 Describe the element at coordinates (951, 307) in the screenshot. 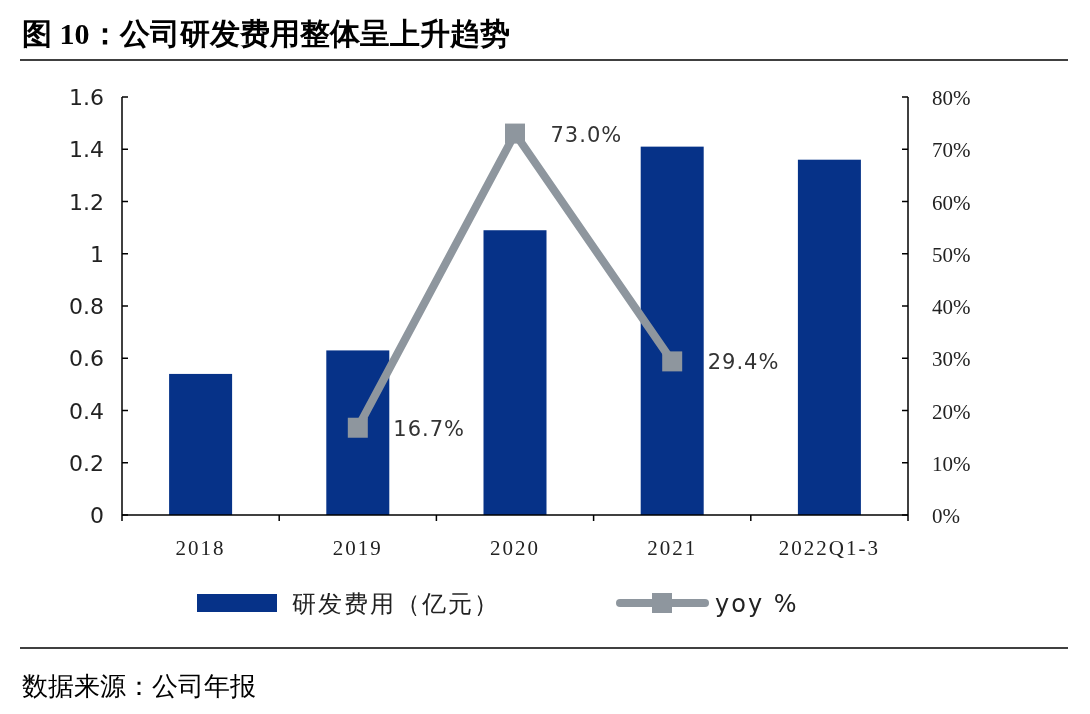

I see `y2-tick-label: 40%` at that location.